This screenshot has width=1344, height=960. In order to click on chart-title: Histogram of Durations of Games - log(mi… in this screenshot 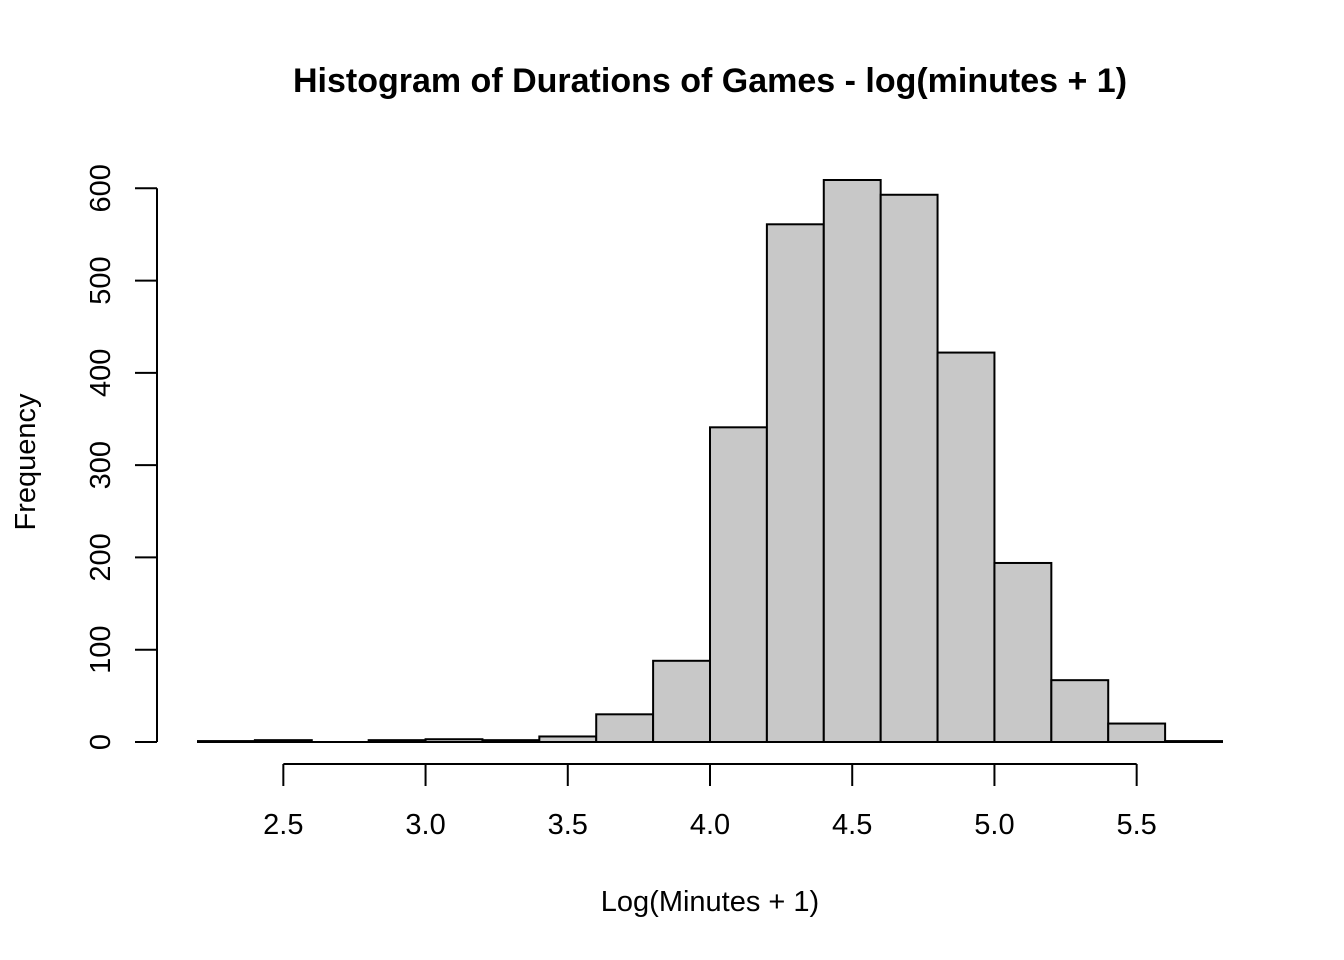, I will do `click(710, 81)`.